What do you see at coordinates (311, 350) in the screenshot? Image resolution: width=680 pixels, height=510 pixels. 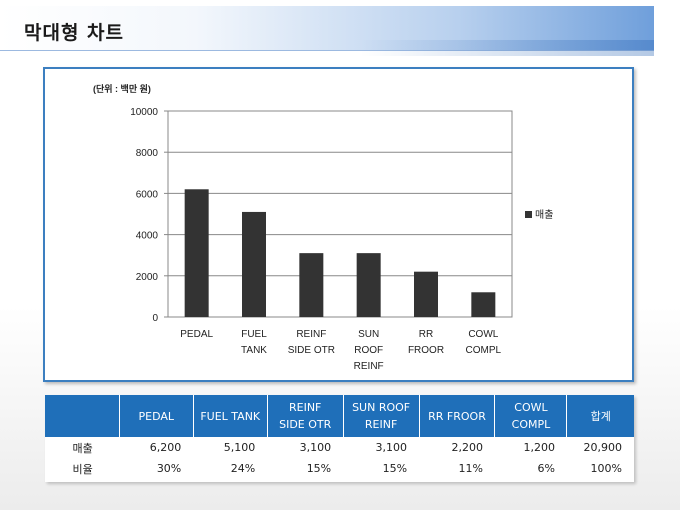 I see `x-tick-label: SIDE OTR` at bounding box center [311, 350].